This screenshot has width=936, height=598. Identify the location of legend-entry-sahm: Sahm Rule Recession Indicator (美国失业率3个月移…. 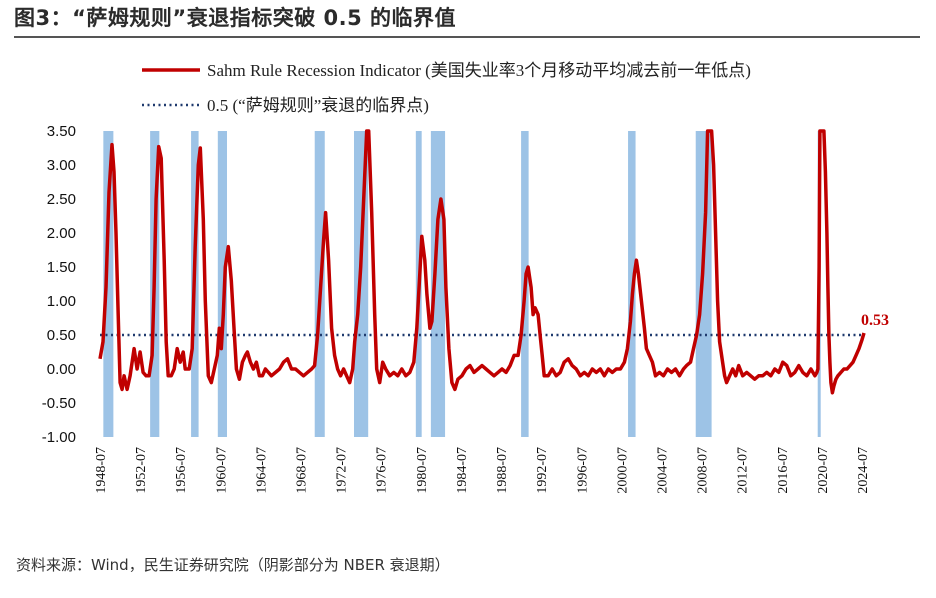
(479, 70).